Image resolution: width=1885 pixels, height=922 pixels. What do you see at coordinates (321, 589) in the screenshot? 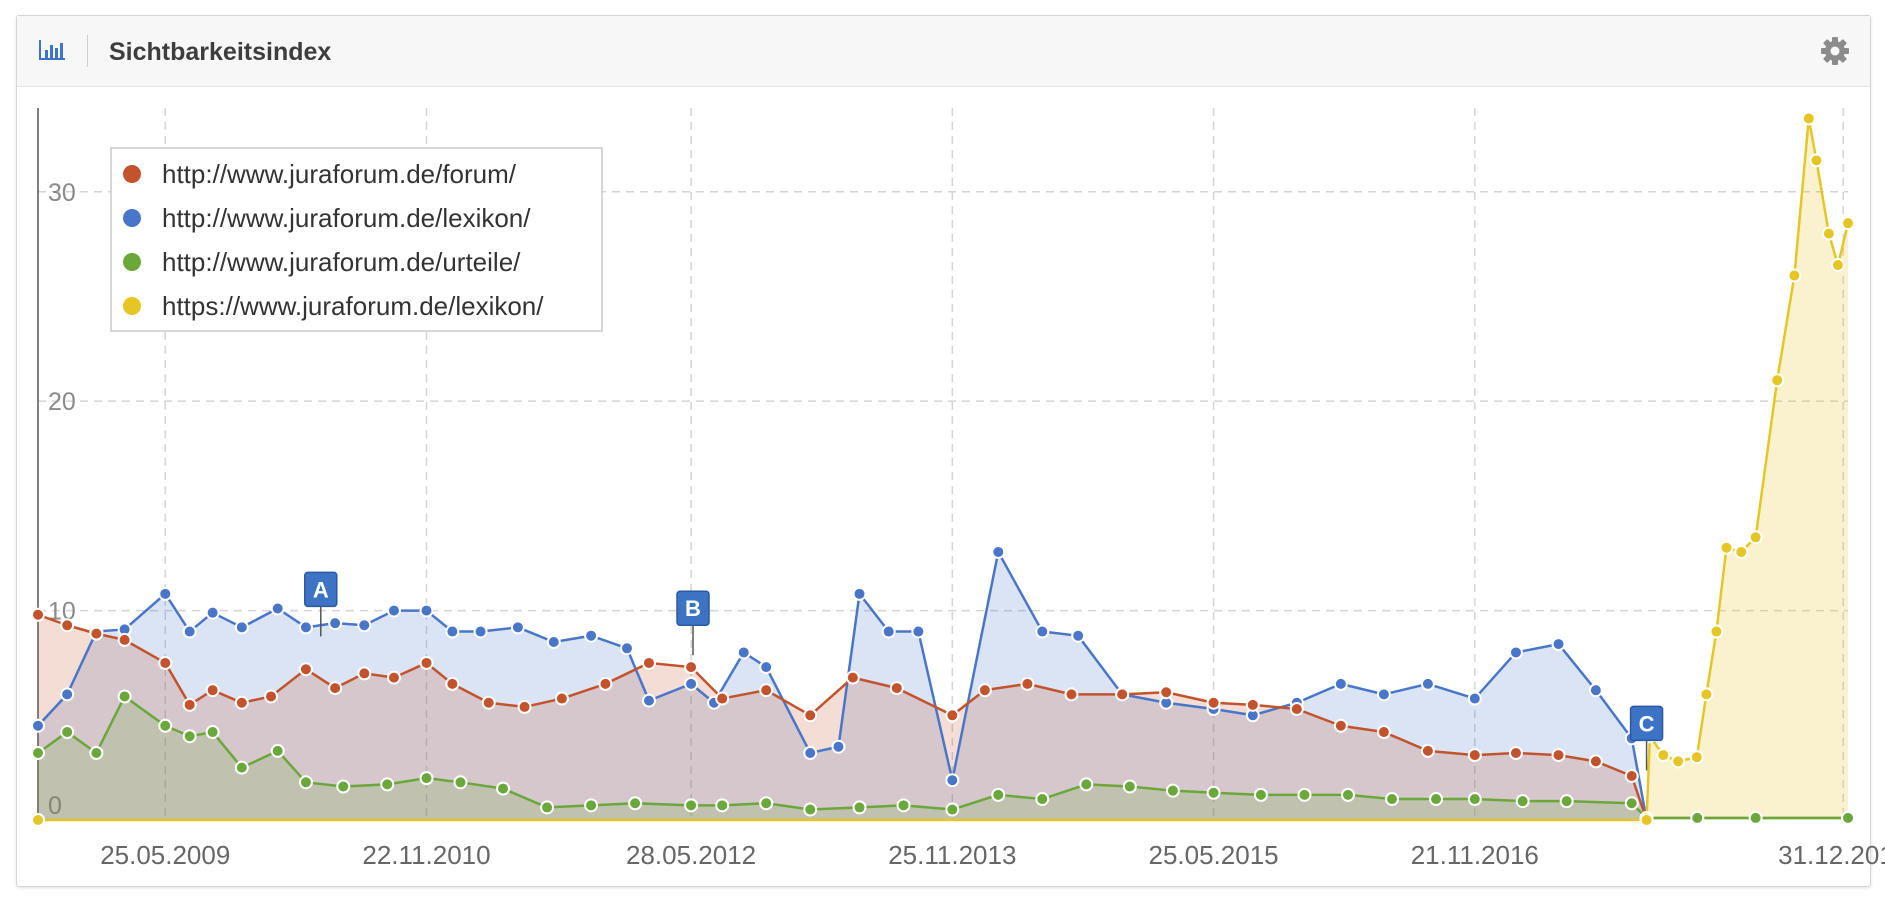
I see `annotation-label: A` at bounding box center [321, 589].